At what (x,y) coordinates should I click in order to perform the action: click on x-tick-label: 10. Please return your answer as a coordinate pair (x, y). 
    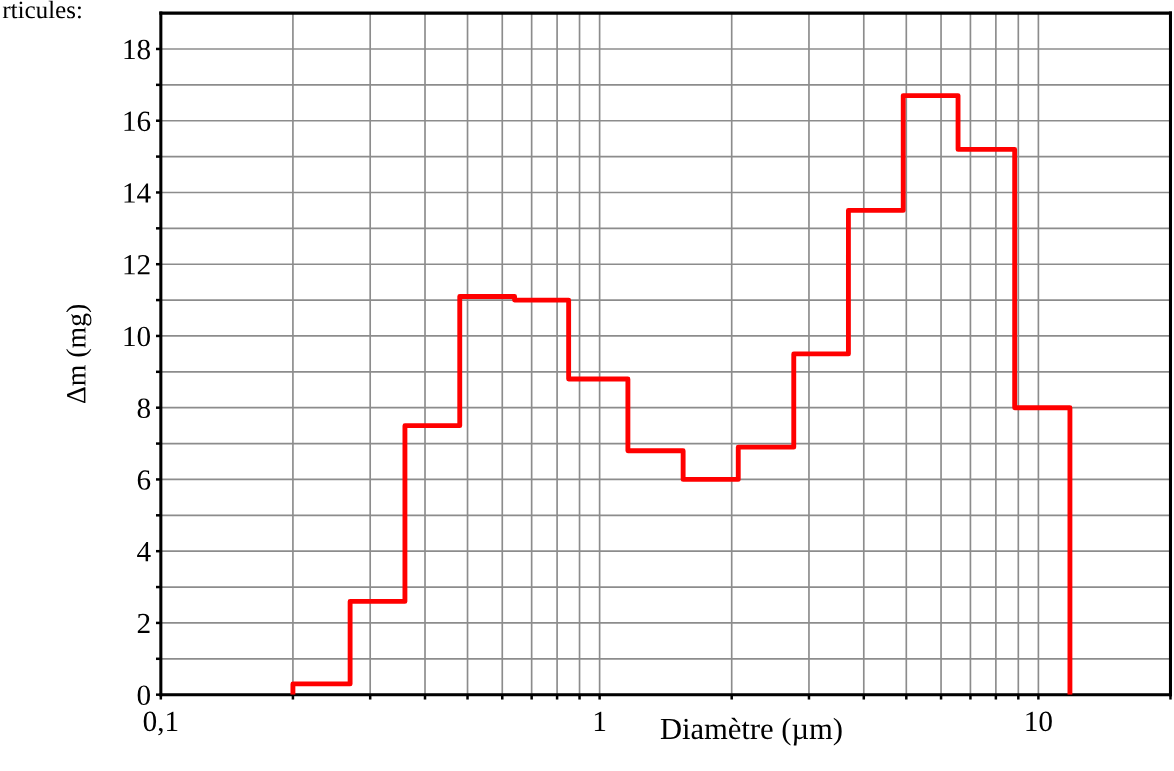
    Looking at the image, I should click on (1039, 721).